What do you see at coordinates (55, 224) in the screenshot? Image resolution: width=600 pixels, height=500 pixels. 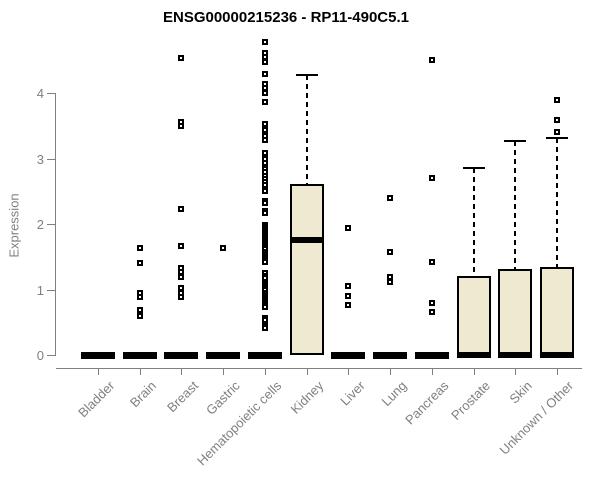 I see `y-axis-line` at bounding box center [55, 224].